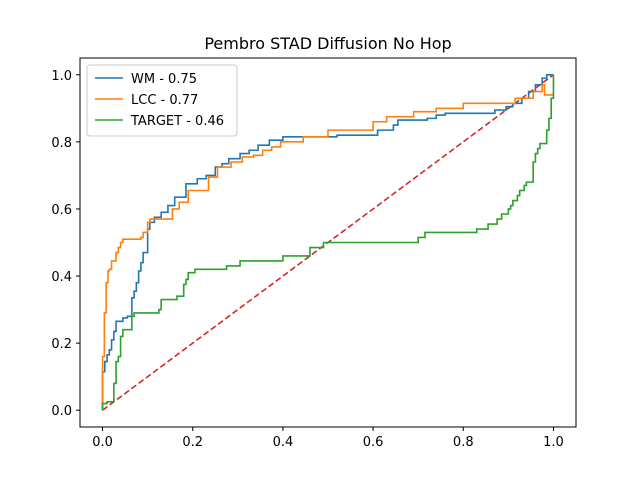 The image size is (640, 480). I want to click on x-tick-label: 0.8, so click(463, 442).